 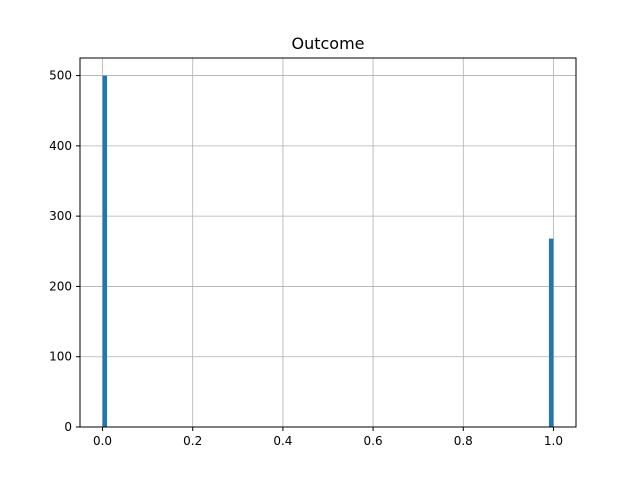 What do you see at coordinates (463, 441) in the screenshot?
I see `x-tick-label: 0.8` at bounding box center [463, 441].